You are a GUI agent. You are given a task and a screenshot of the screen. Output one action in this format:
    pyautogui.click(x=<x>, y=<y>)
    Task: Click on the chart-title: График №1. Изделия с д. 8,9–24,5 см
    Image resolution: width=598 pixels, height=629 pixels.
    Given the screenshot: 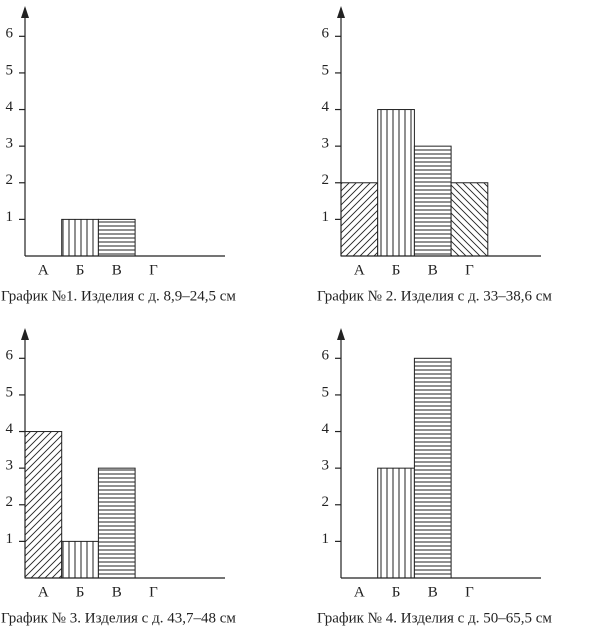 What is the action you would take?
    pyautogui.click(x=118, y=296)
    